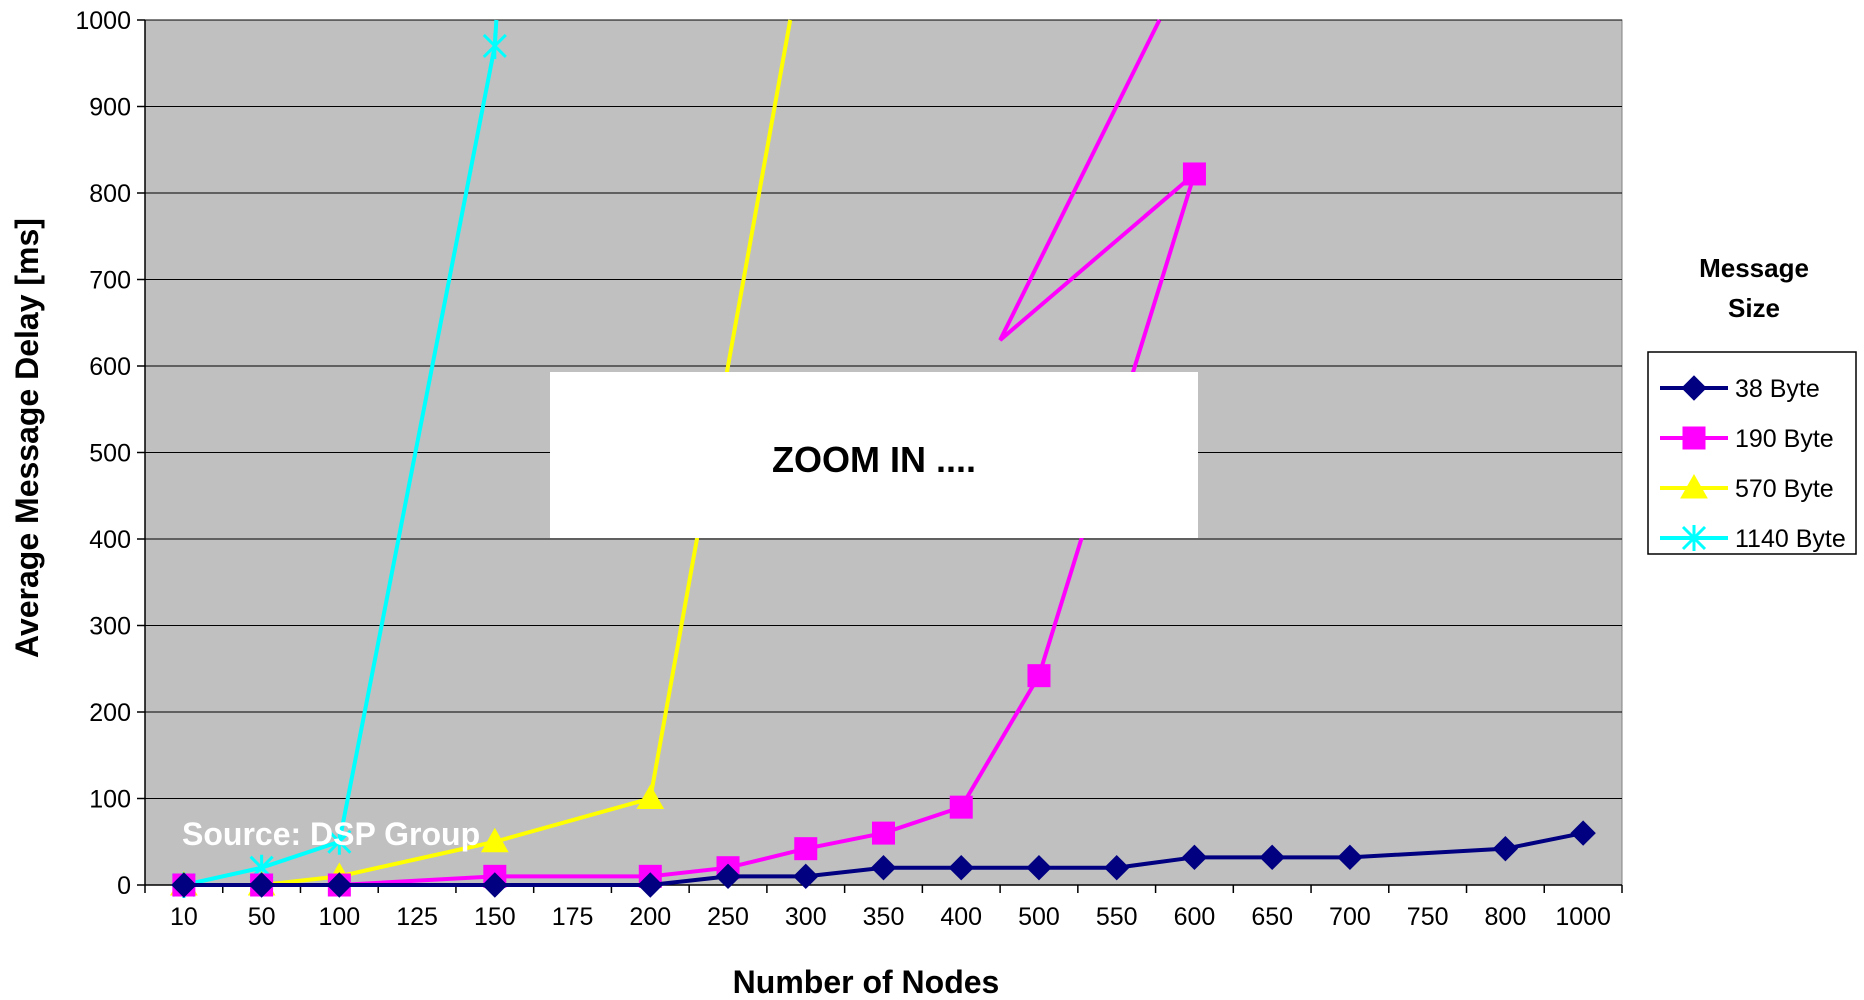 This screenshot has height=1000, width=1864. What do you see at coordinates (417, 917) in the screenshot?
I see `x-tick-label: 125` at bounding box center [417, 917].